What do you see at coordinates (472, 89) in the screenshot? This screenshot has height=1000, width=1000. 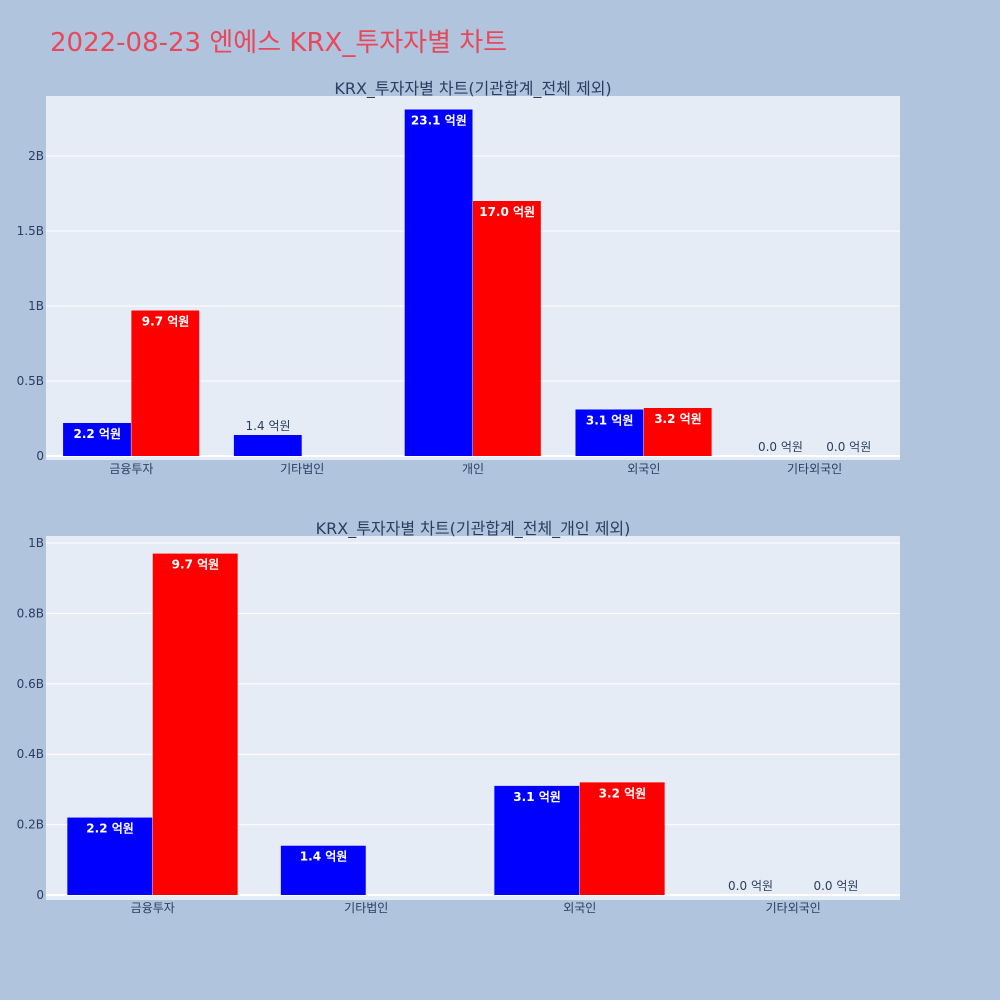 I see `chart-title: KRX_투자자별 차트(기관합계_전체 제외)` at bounding box center [472, 89].